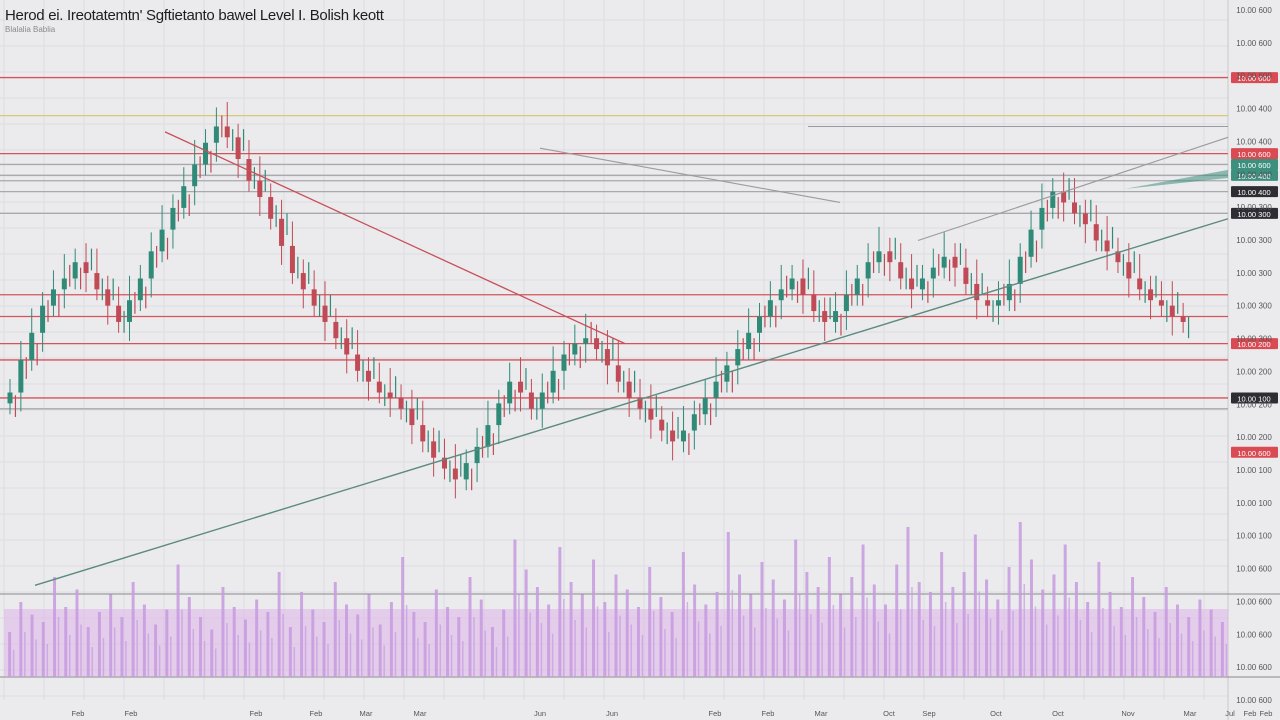 This screenshot has height=720, width=1280. Describe the element at coordinates (928, 713) in the screenshot. I see `x-tick-label: Sep` at that location.